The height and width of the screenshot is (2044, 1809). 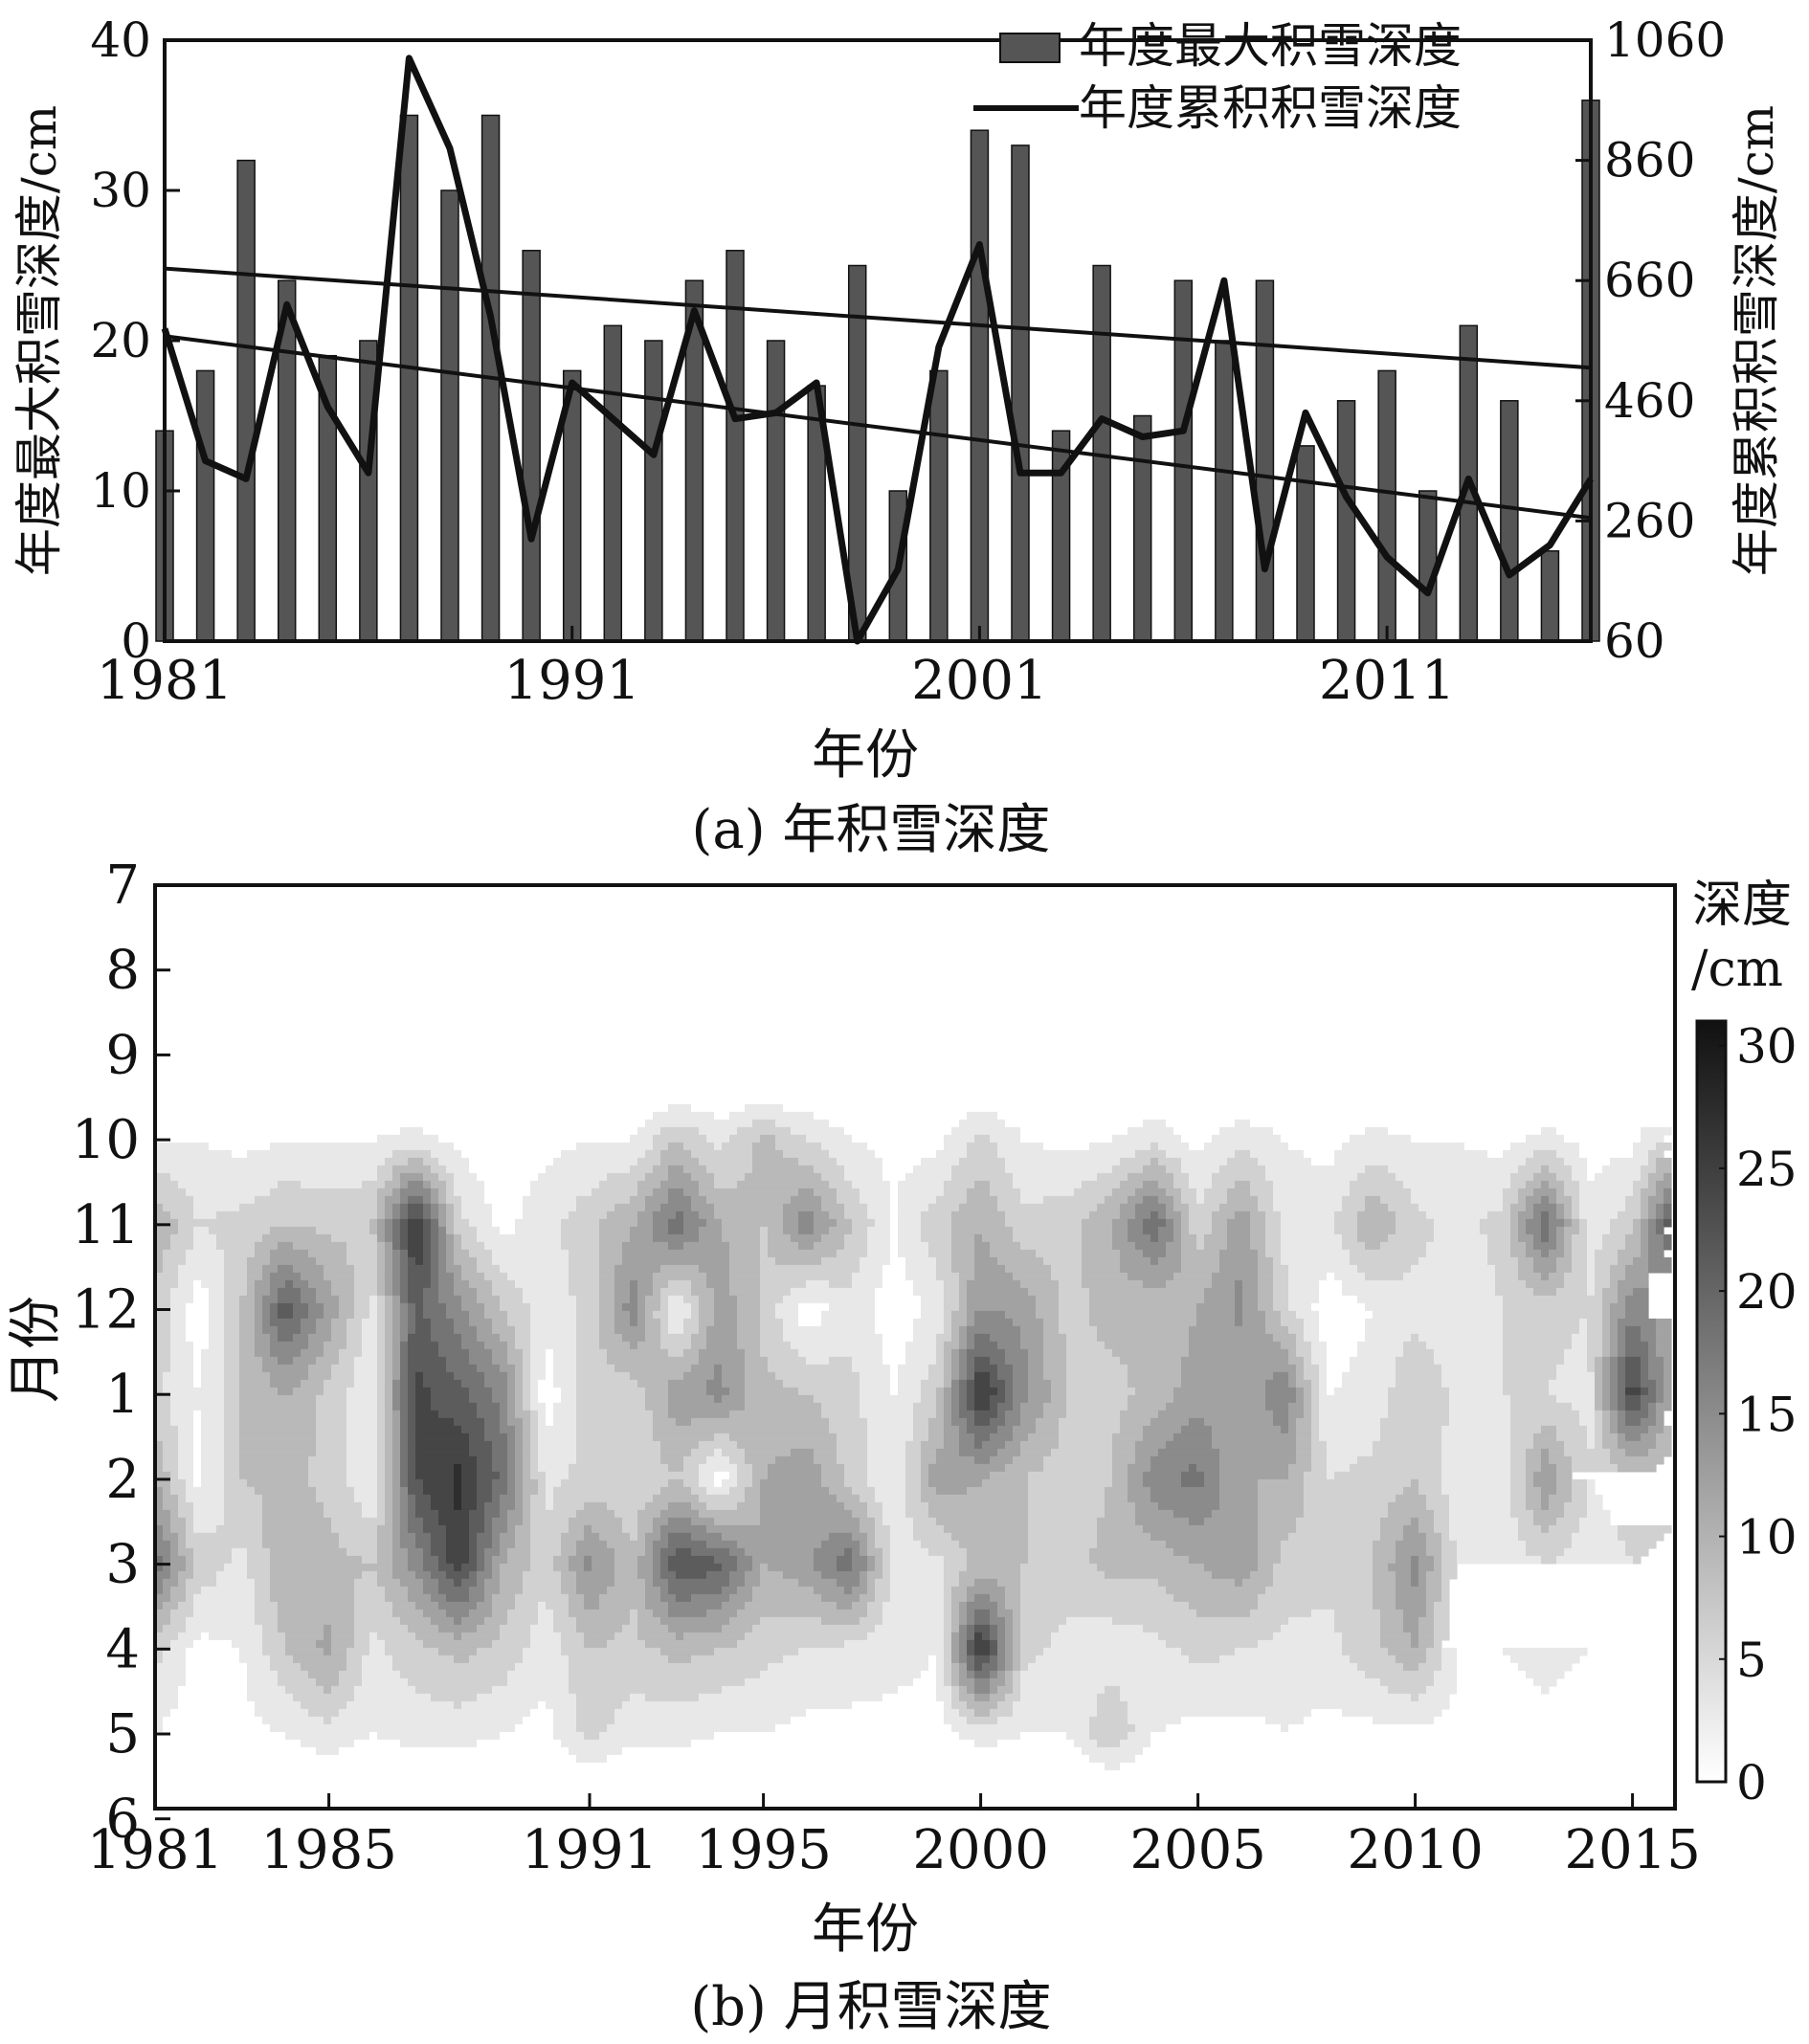 What do you see at coordinates (1509, 521) in the screenshot?
I see `bar-2014` at bounding box center [1509, 521].